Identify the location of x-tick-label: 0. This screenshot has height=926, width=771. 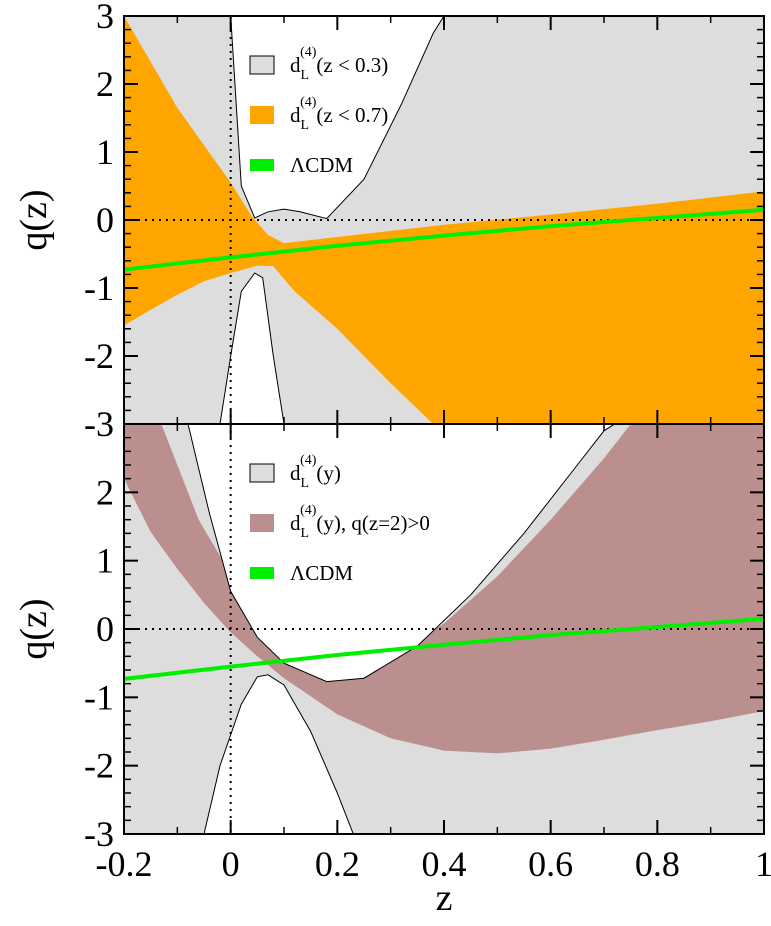
(231, 864).